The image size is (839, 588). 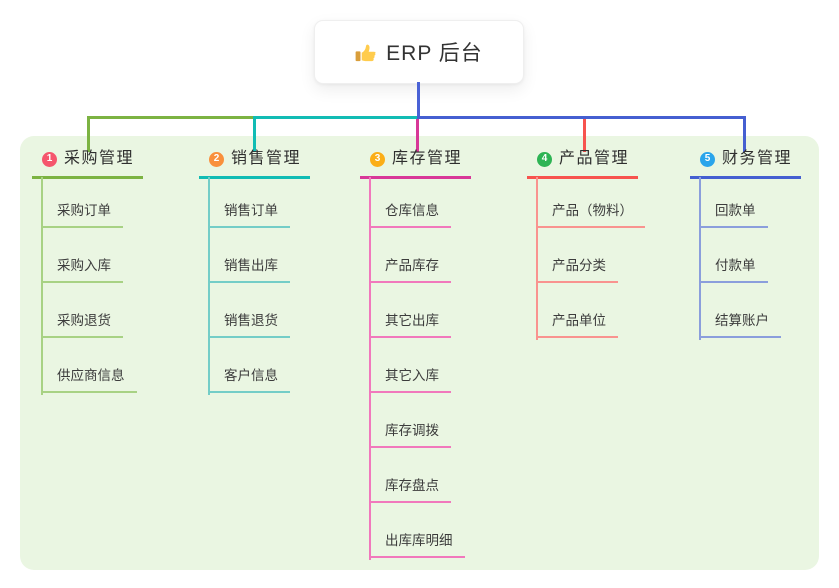 What do you see at coordinates (249, 324) in the screenshot?
I see `child-node: 销售退货` at bounding box center [249, 324].